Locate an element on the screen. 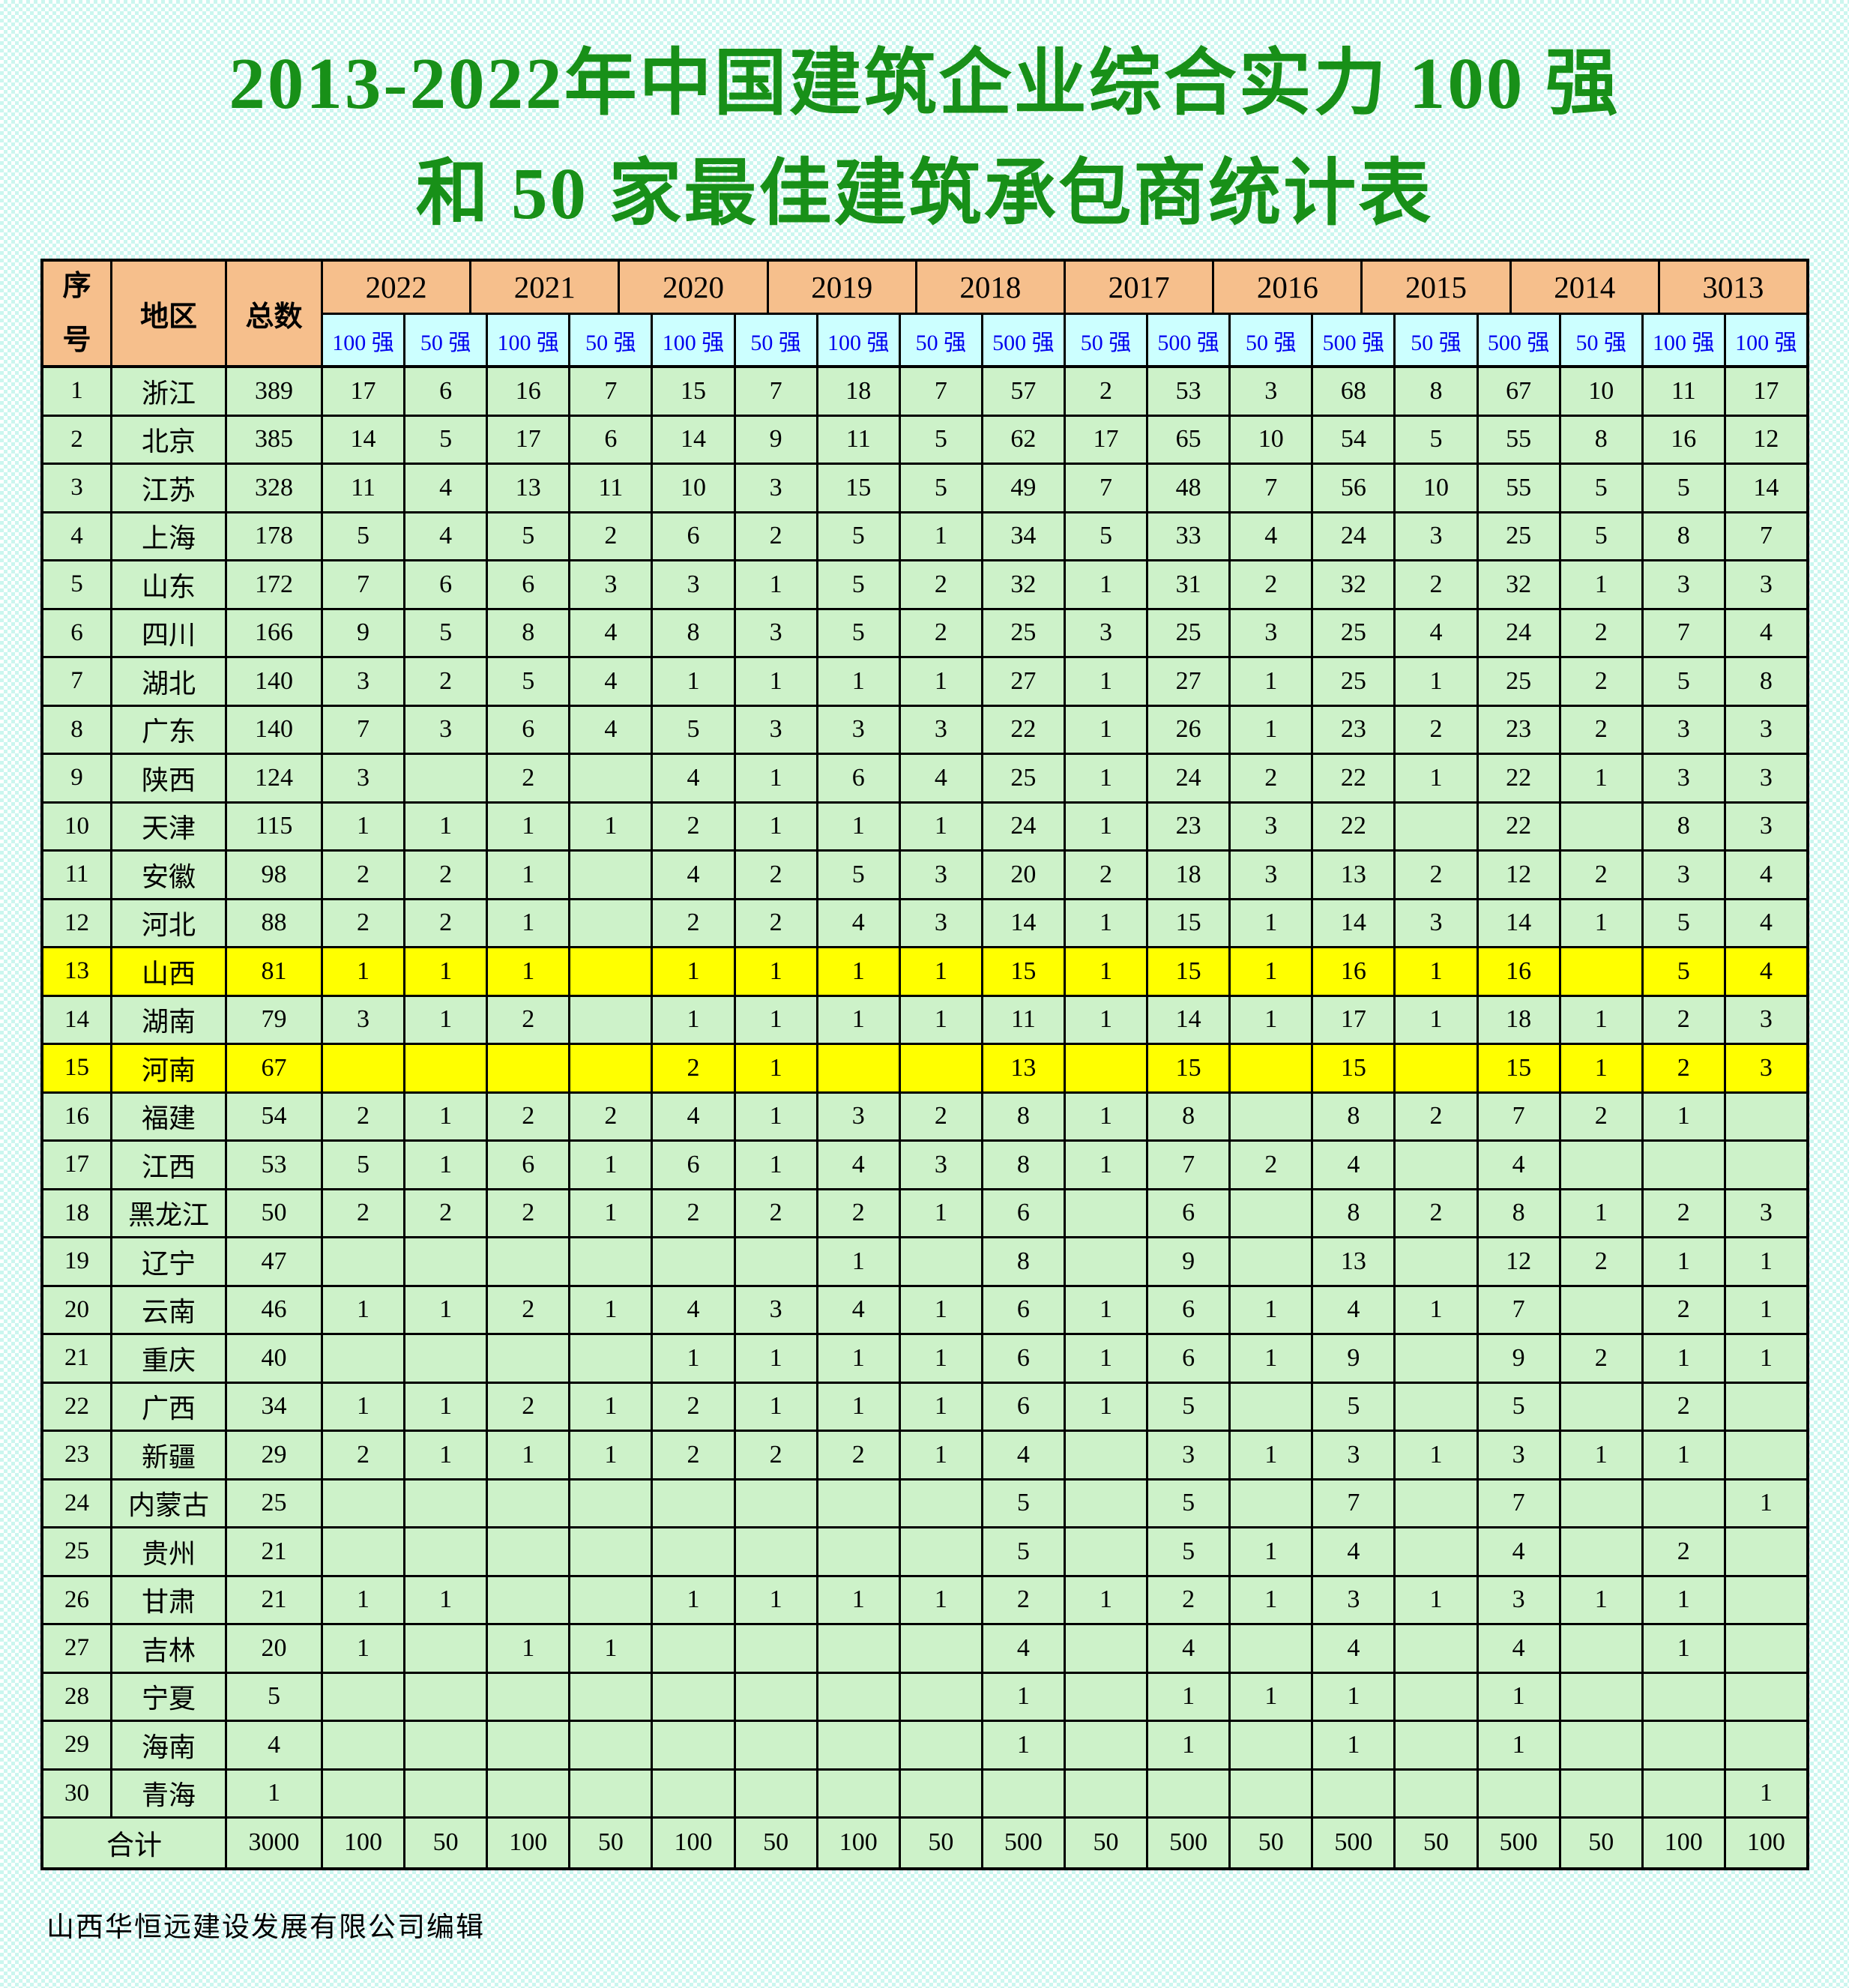 The height and width of the screenshot is (1988, 1849). value-cell: 11 is located at coordinates (1685, 391).